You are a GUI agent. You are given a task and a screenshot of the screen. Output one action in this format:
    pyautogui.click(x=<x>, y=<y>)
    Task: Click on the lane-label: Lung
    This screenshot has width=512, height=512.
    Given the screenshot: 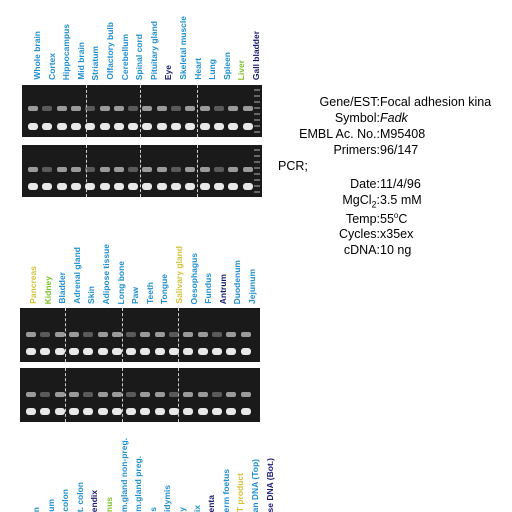 What is the action you would take?
    pyautogui.click(x=212, y=69)
    